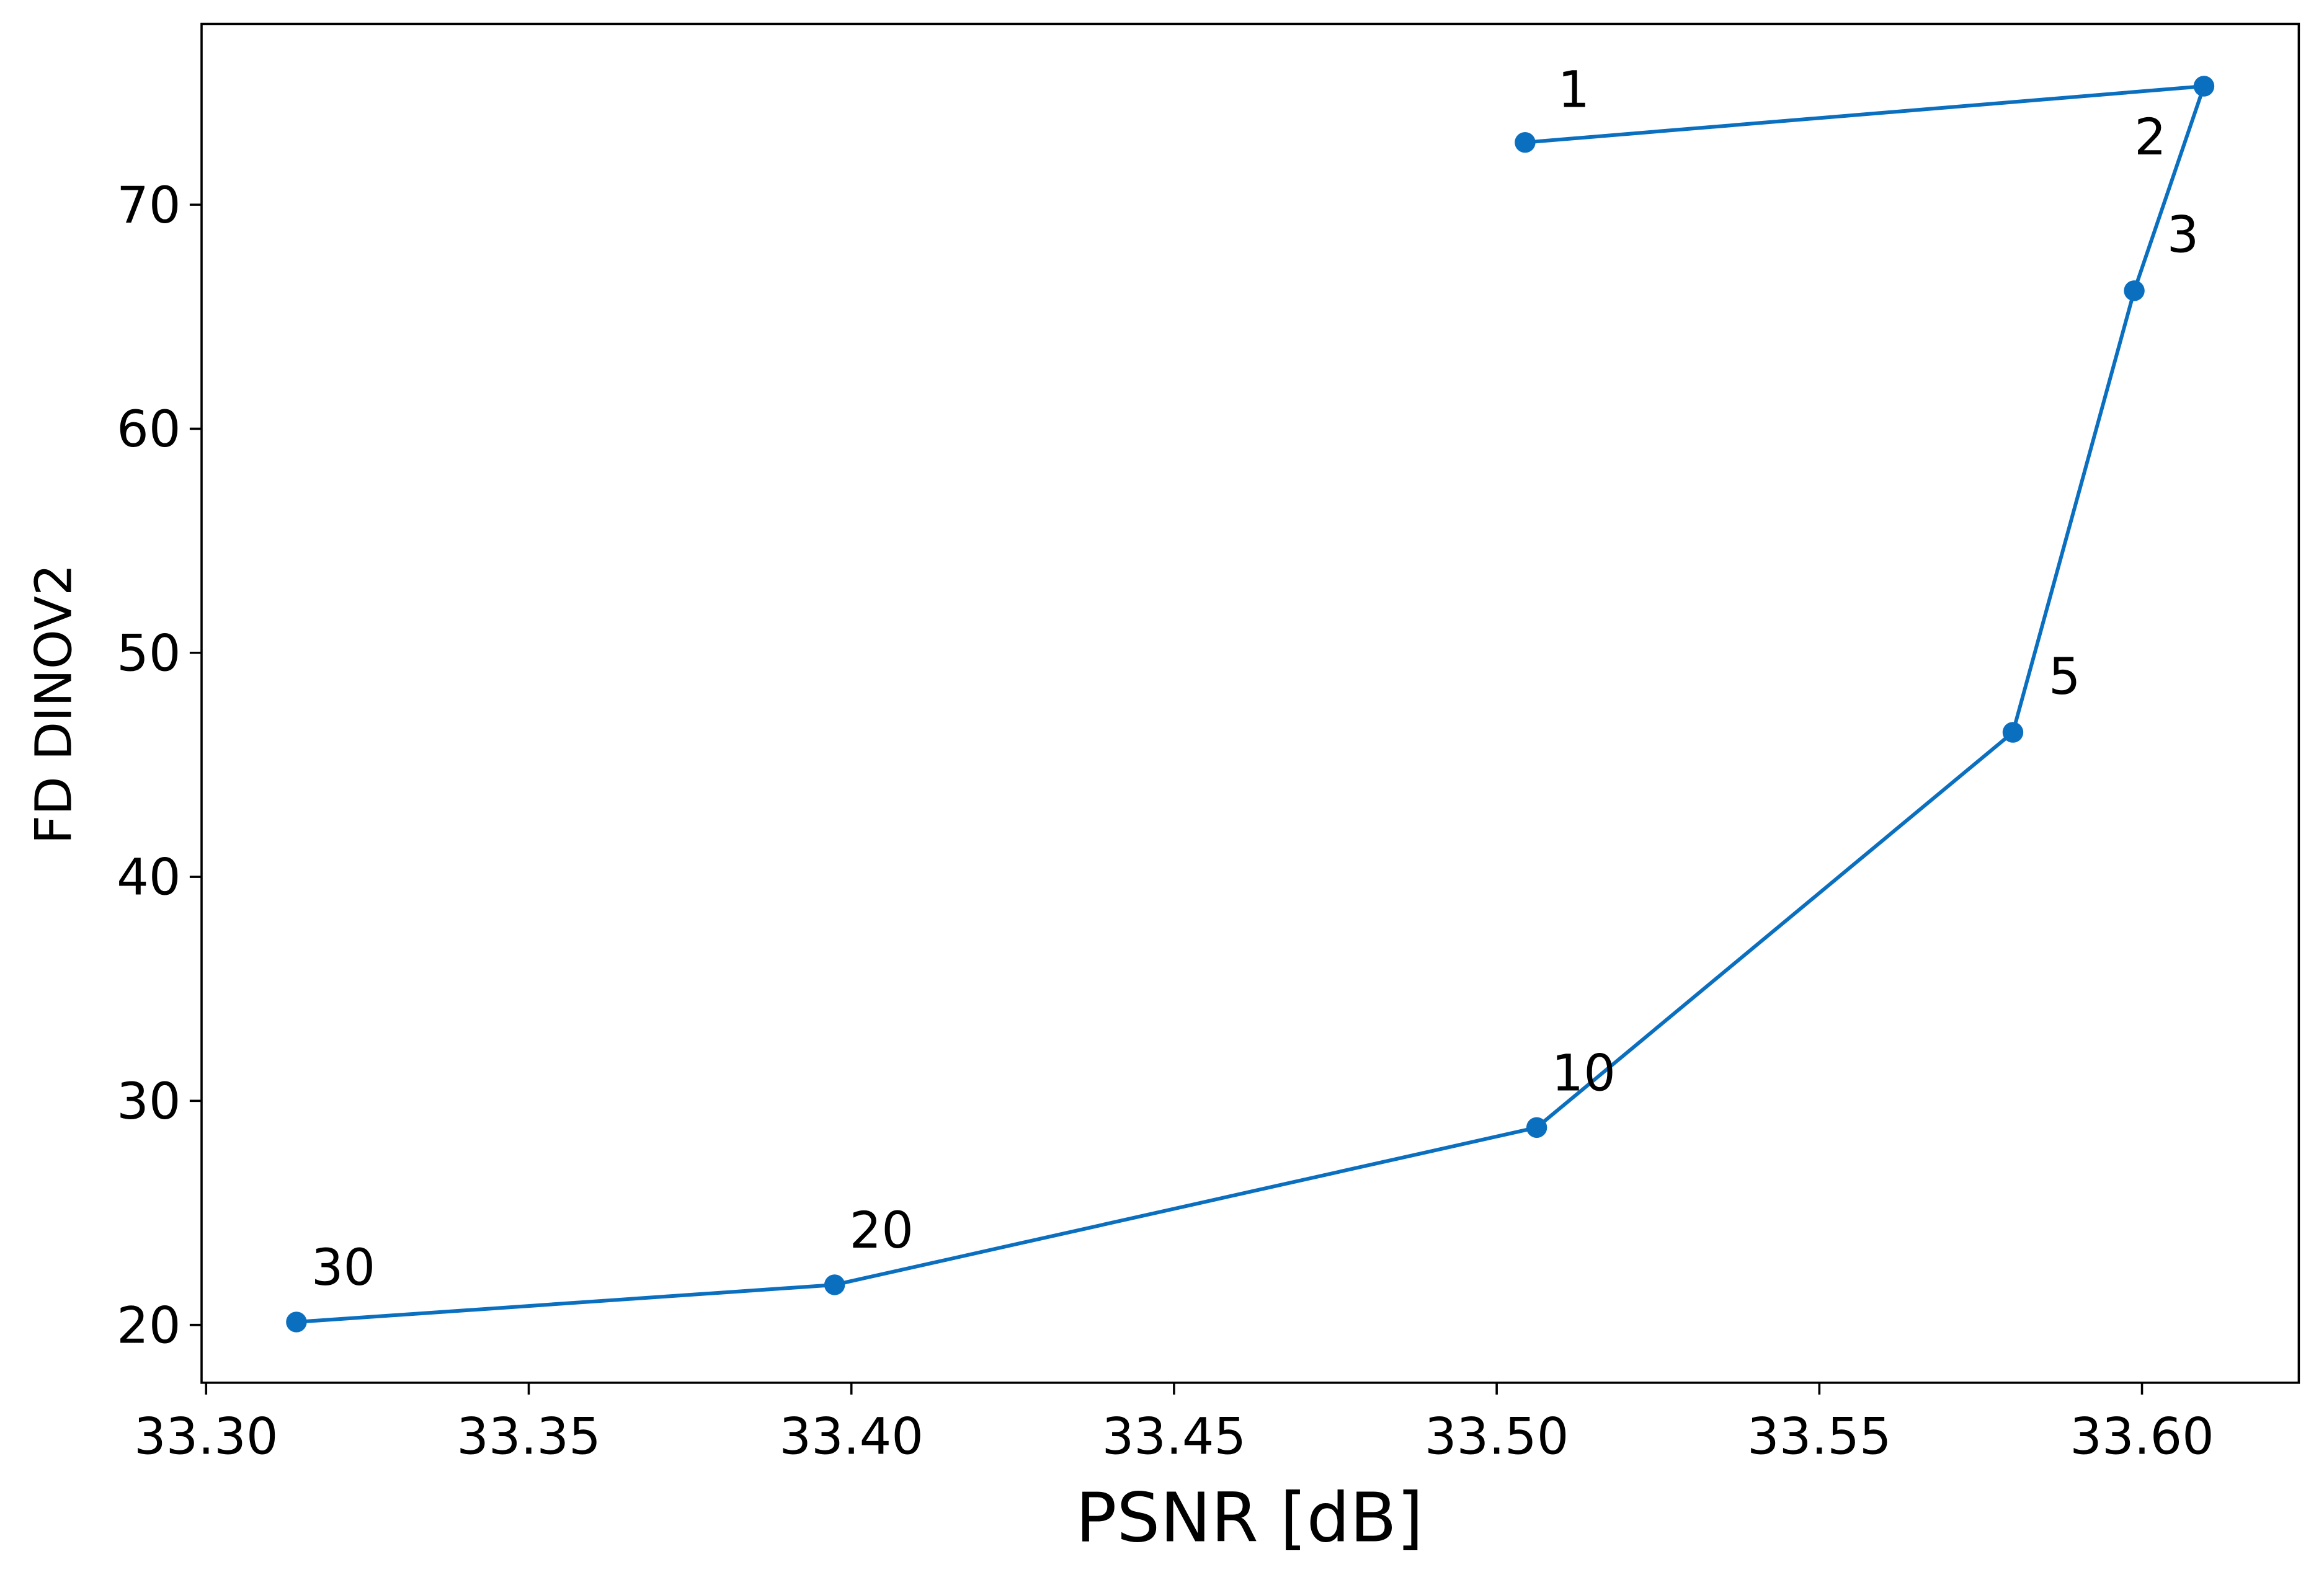 Image resolution: width=2324 pixels, height=1580 pixels. Describe the element at coordinates (1249, 1518) in the screenshot. I see `x-axis-label: PSNR [dB]` at that location.